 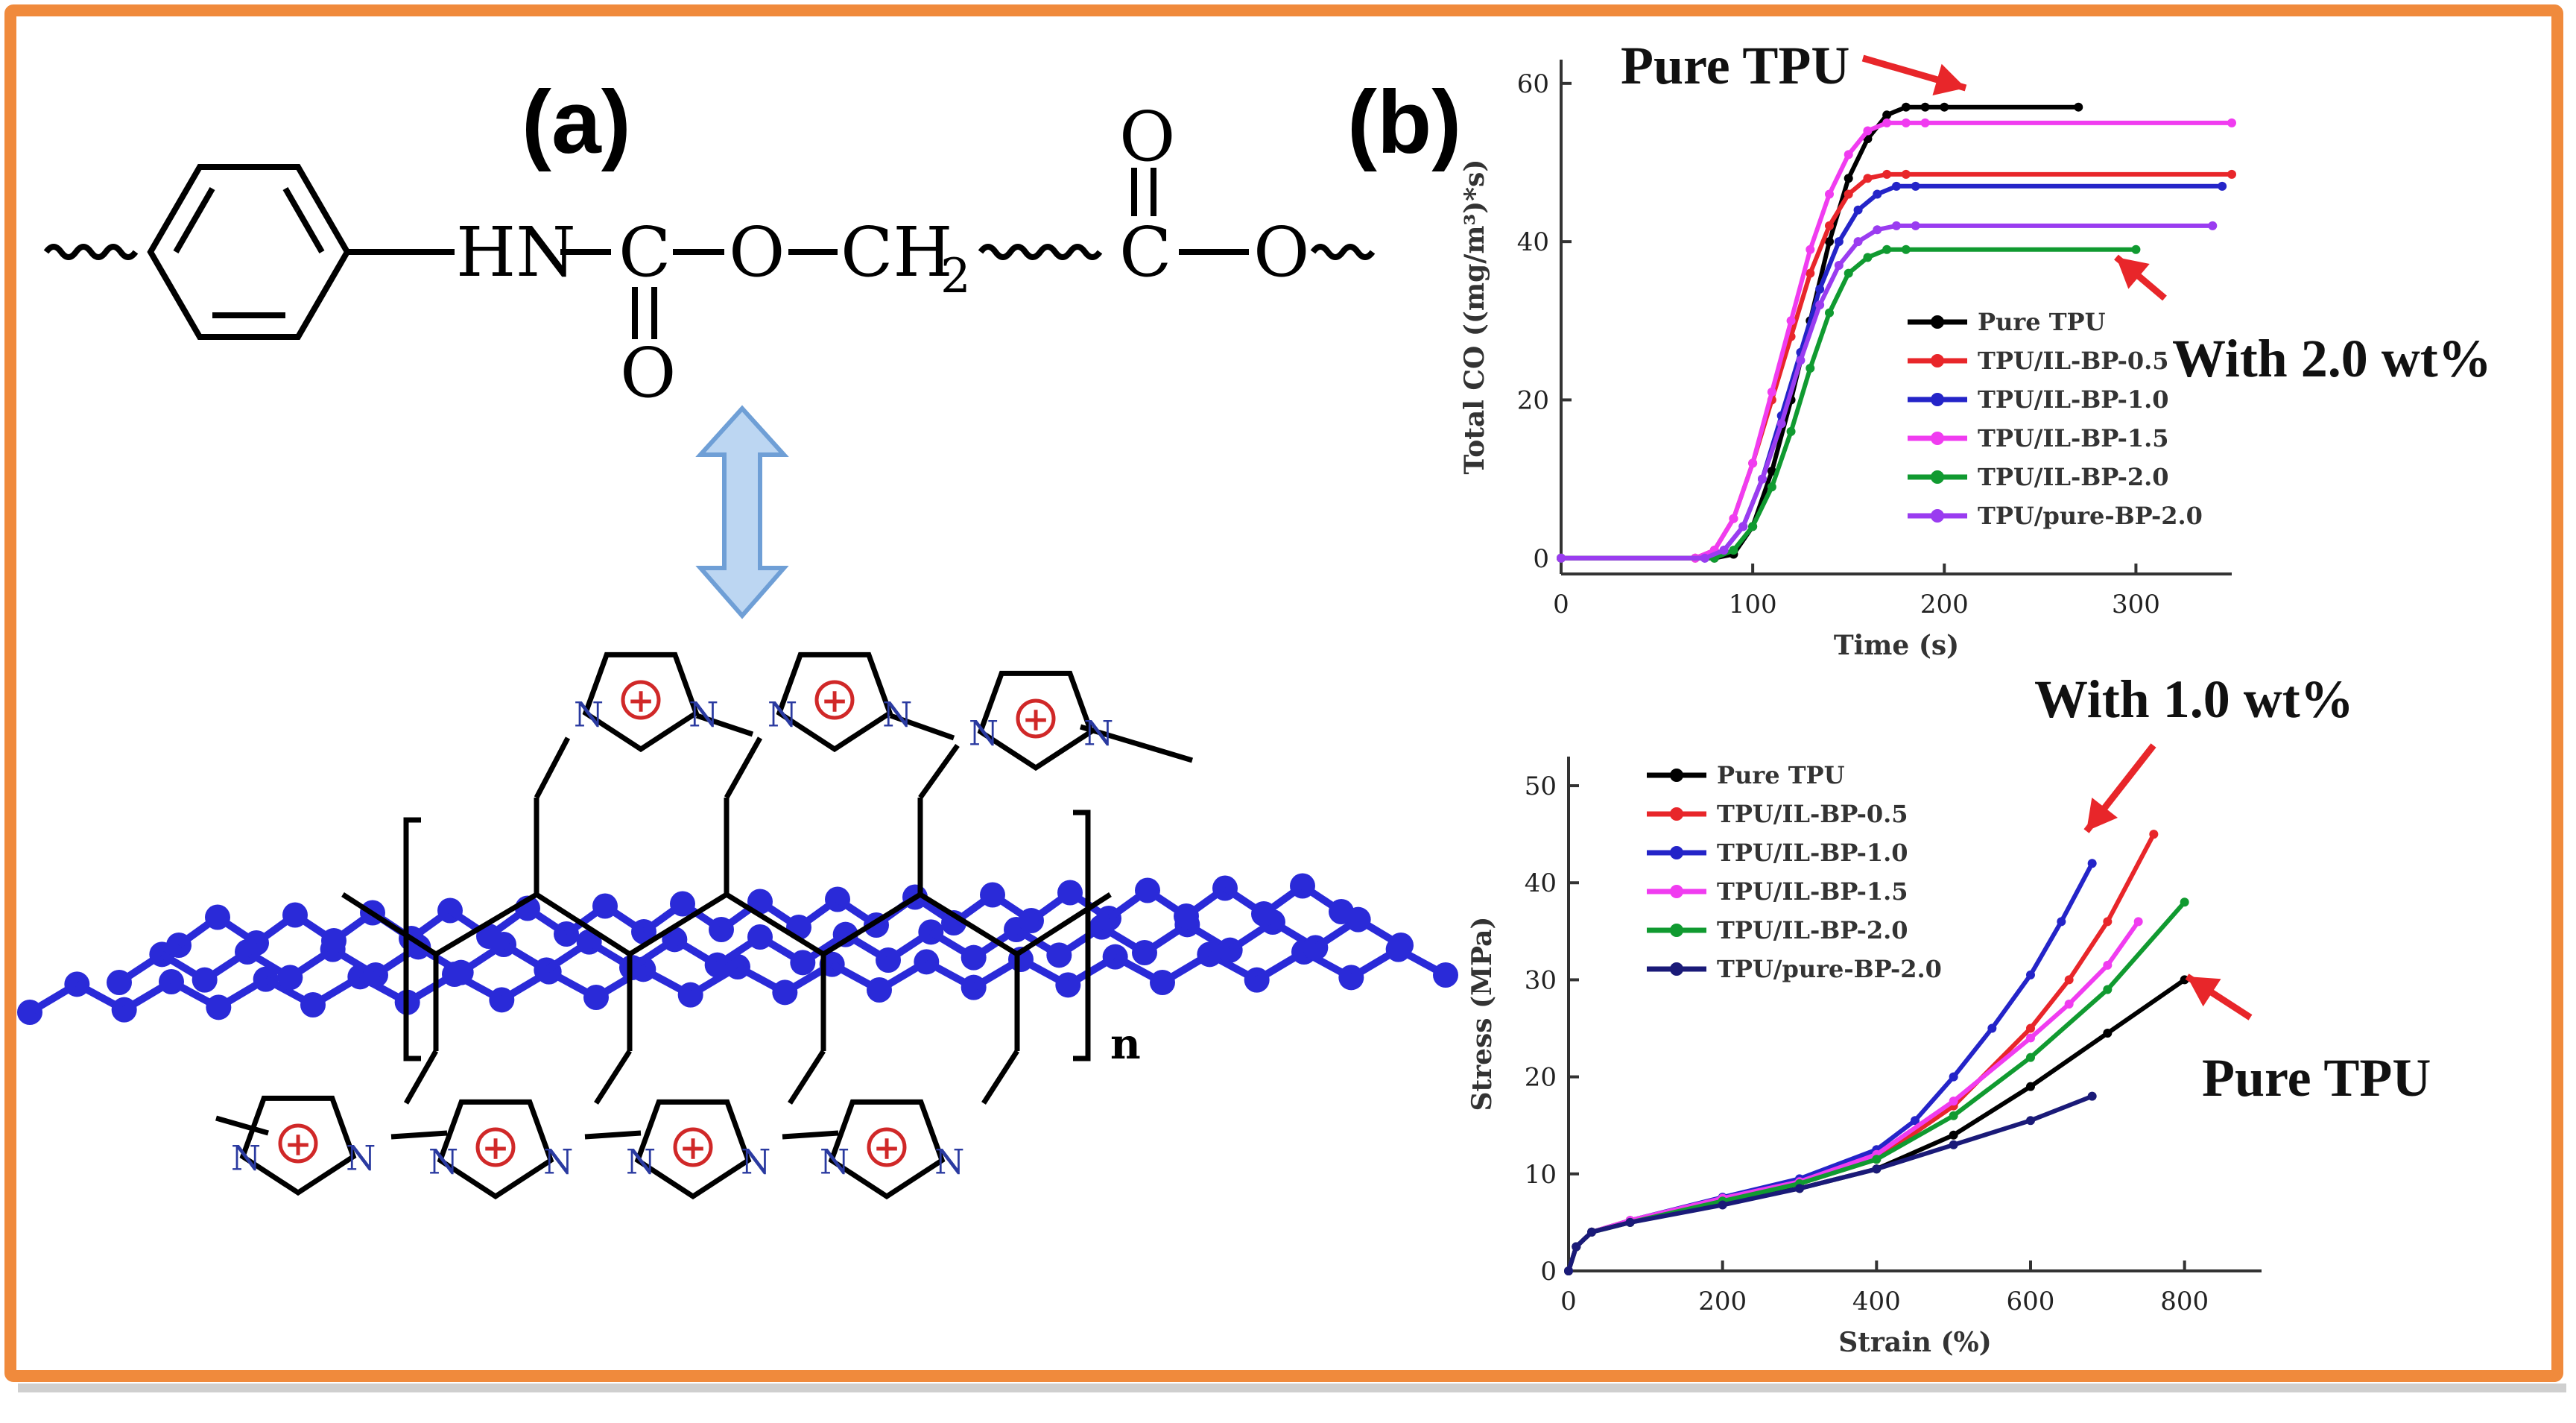 What do you see at coordinates (738, 949) in the screenshot?
I see `phosphorene-sheet` at bounding box center [738, 949].